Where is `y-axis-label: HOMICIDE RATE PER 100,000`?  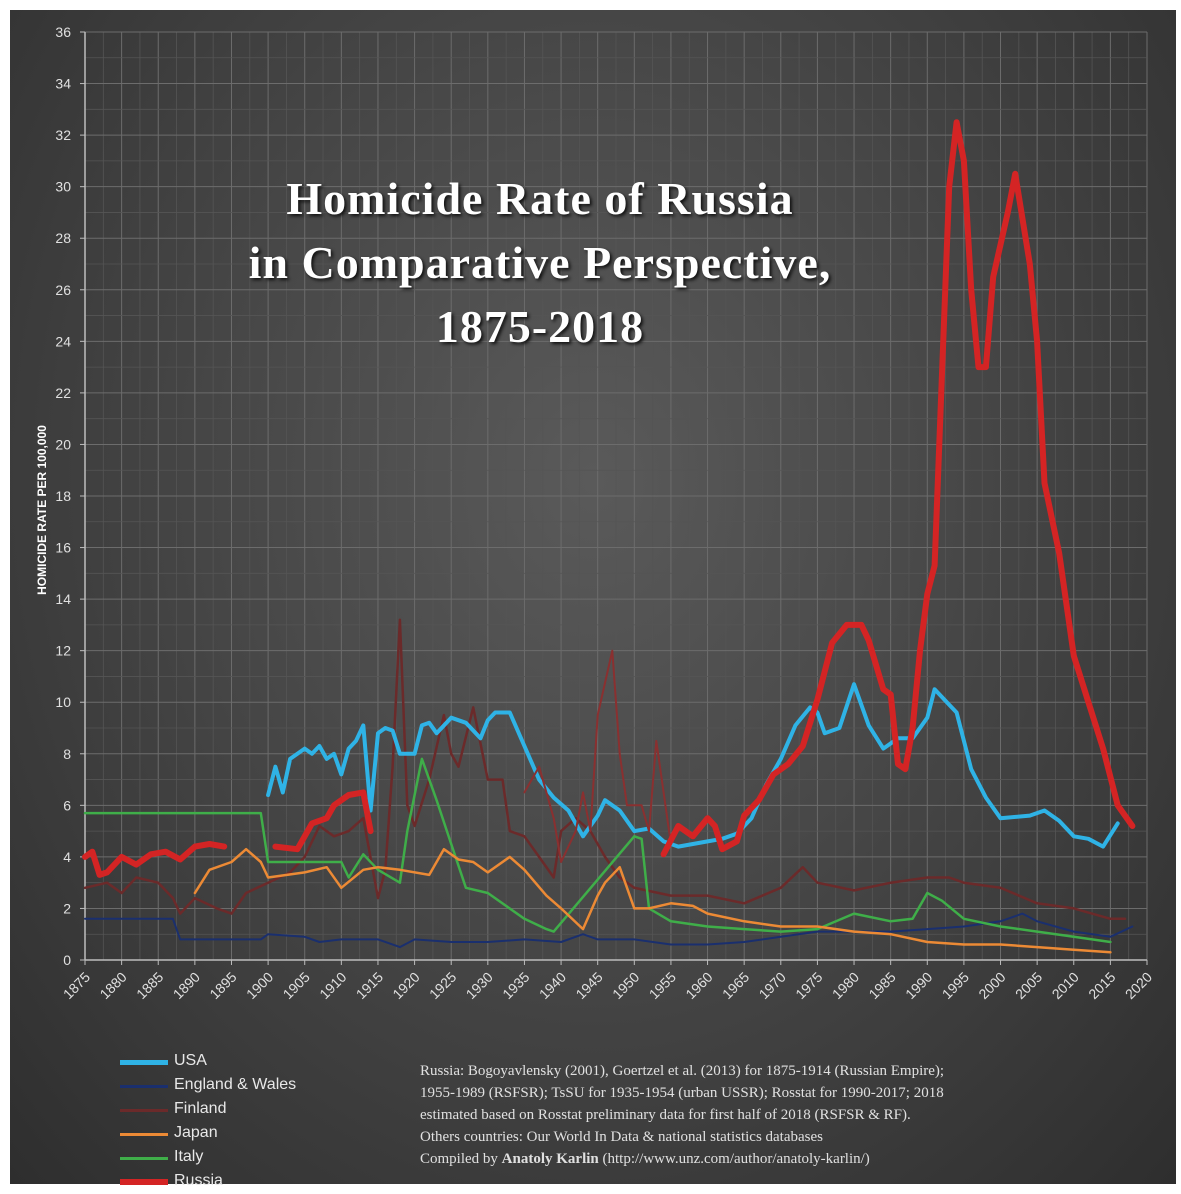 y-axis-label: HOMICIDE RATE PER 100,000 is located at coordinates (42, 510).